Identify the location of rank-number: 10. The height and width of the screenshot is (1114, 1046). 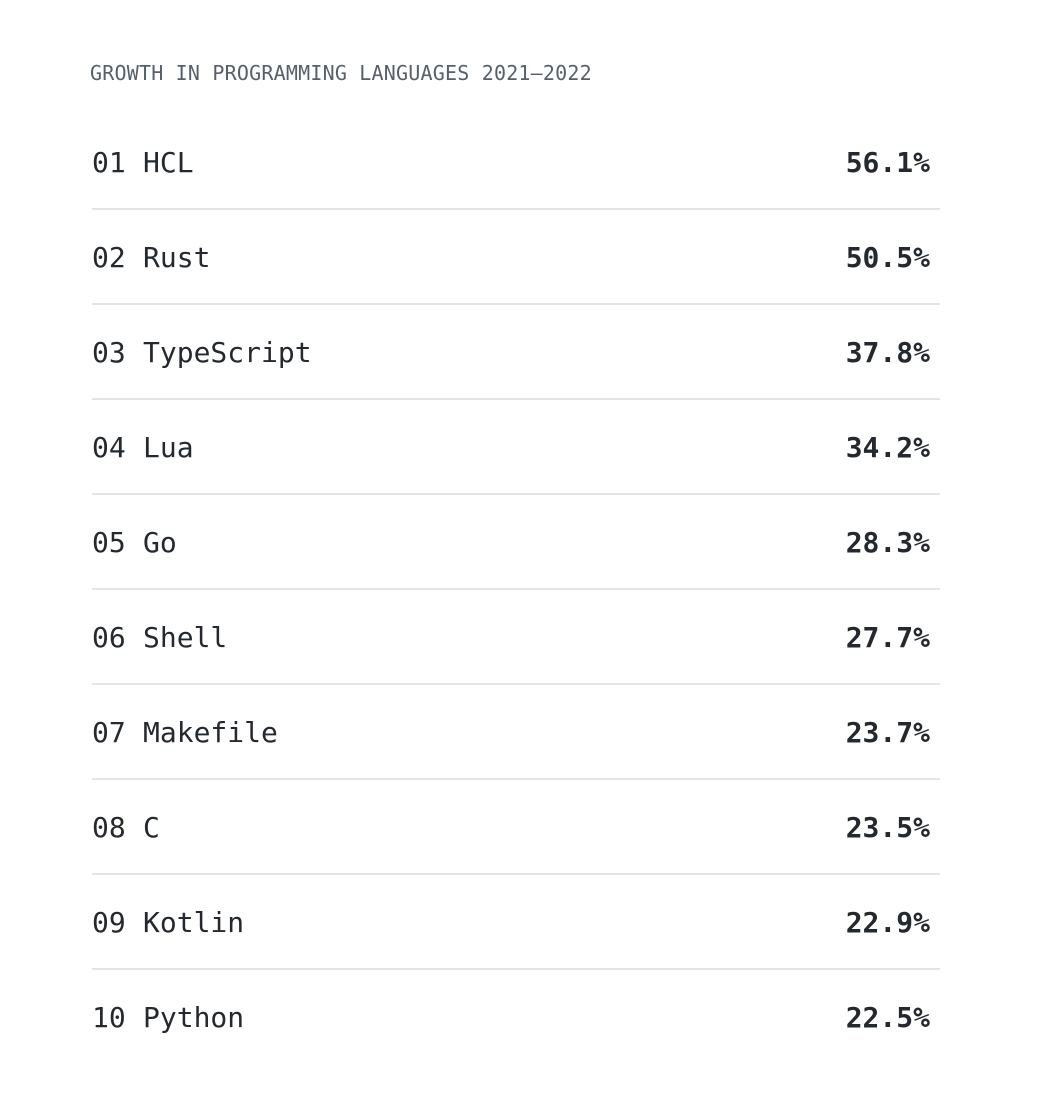
(109, 1017).